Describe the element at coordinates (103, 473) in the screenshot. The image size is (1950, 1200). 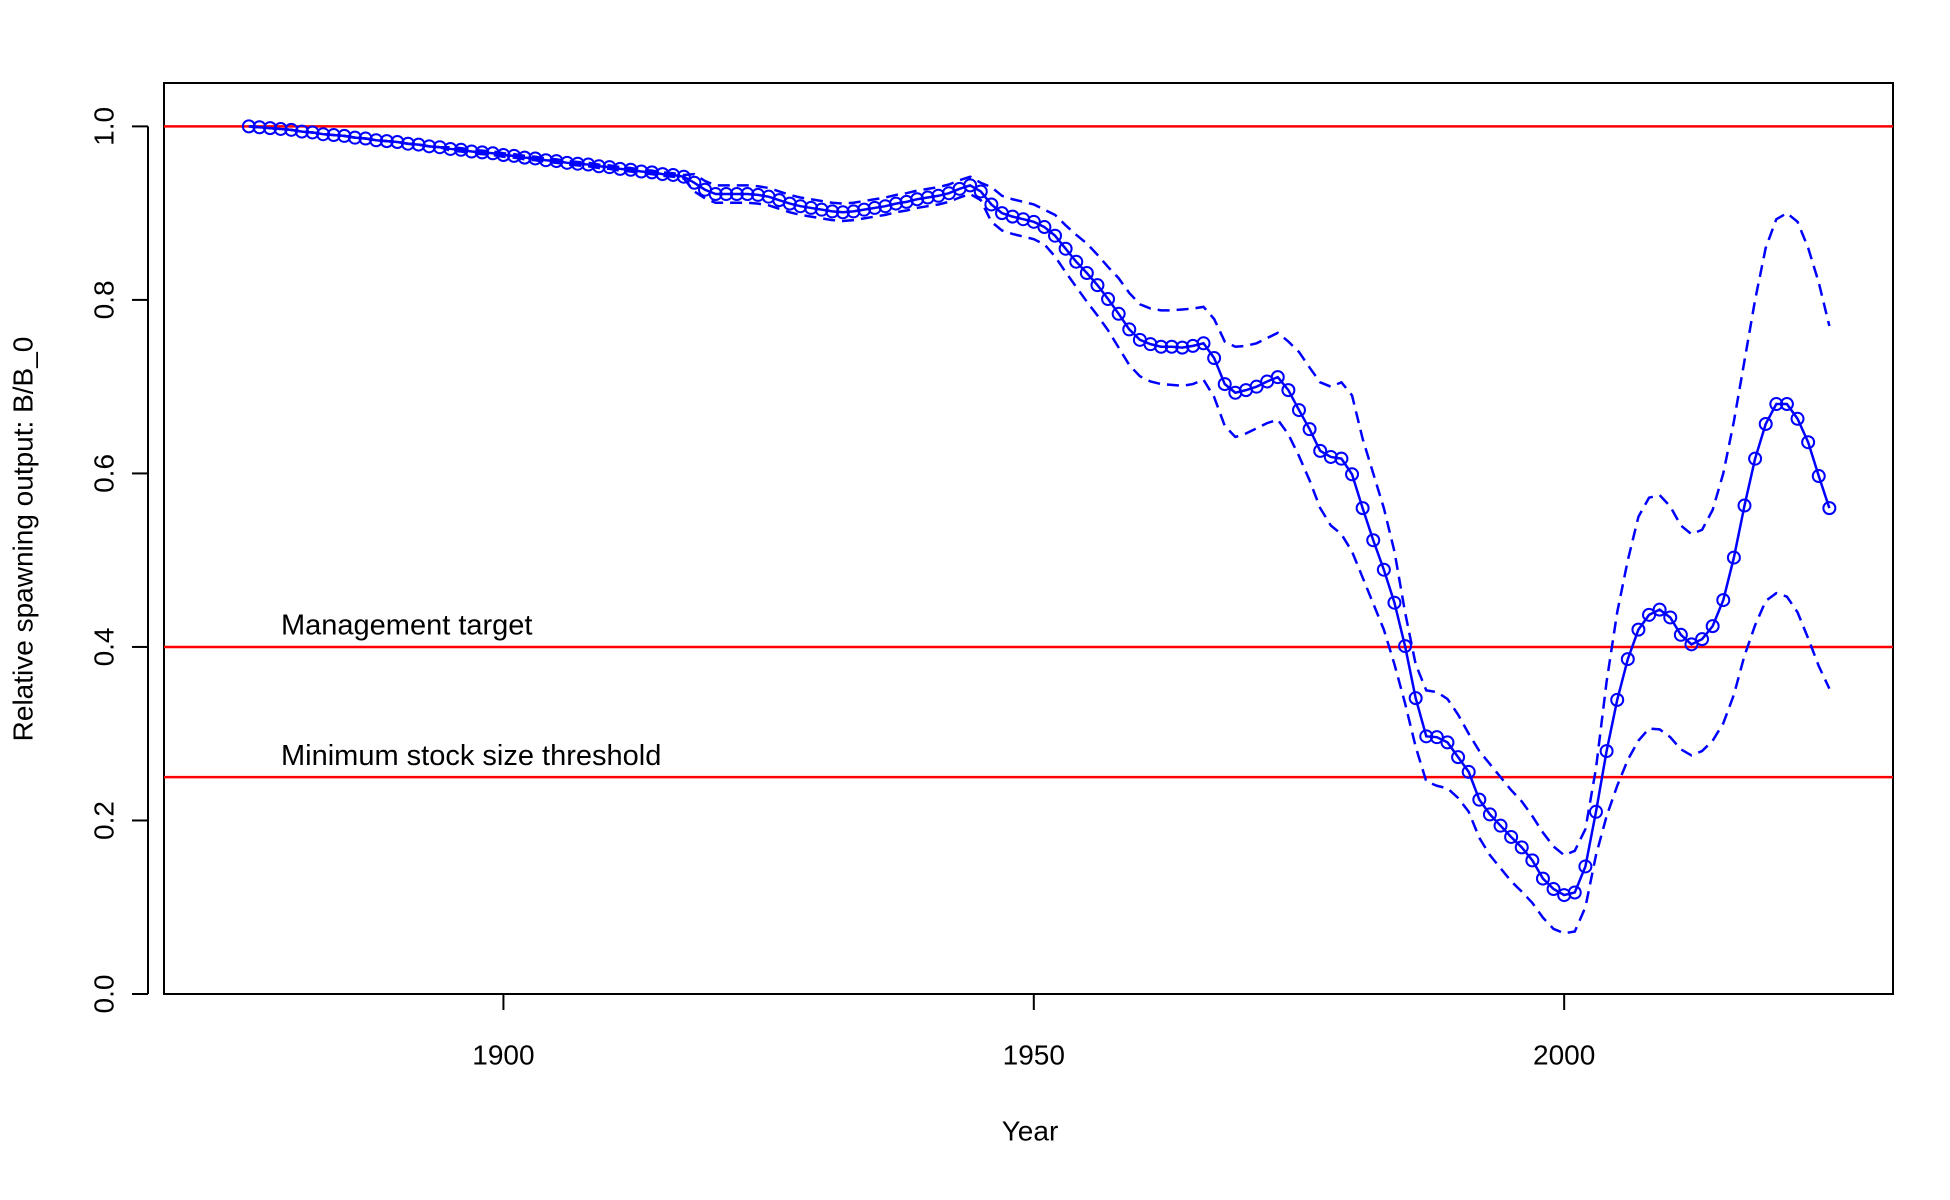
I see `y-tick-label: 0.6` at that location.